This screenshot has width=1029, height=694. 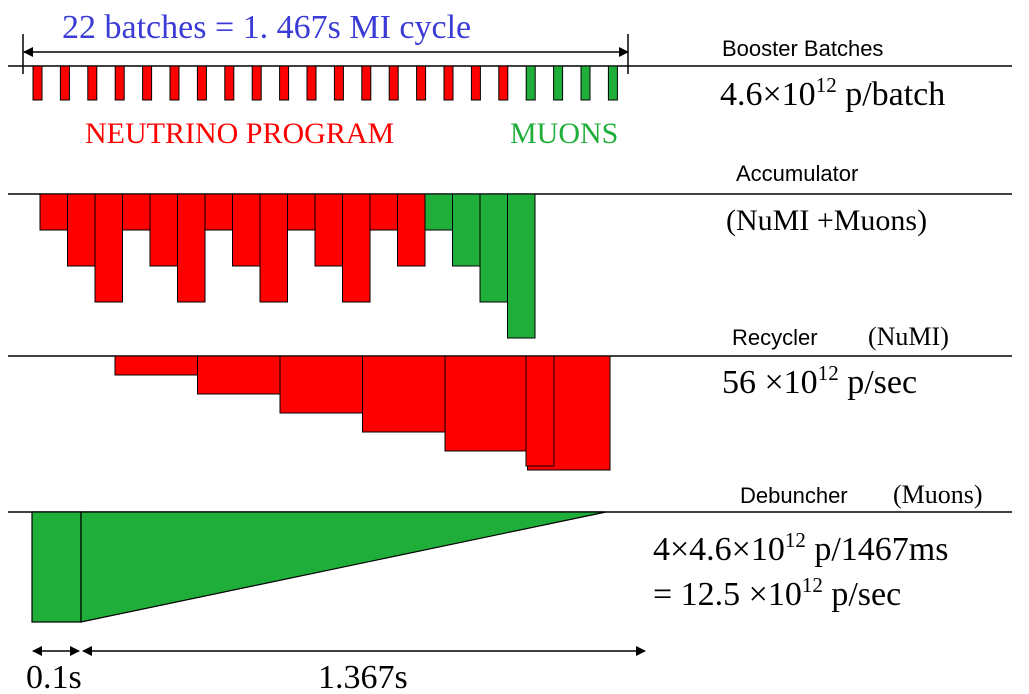 What do you see at coordinates (325, 83) in the screenshot?
I see `booster-batches` at bounding box center [325, 83].